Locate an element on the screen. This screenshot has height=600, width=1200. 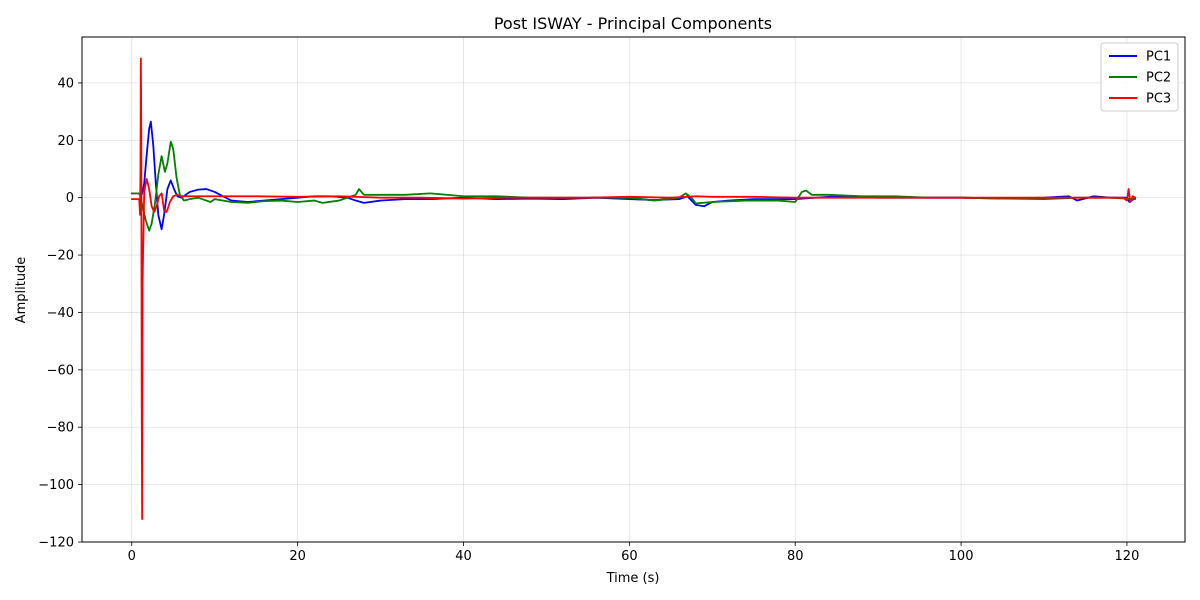
legend-label-pc1: PC1 is located at coordinates (1158, 57).